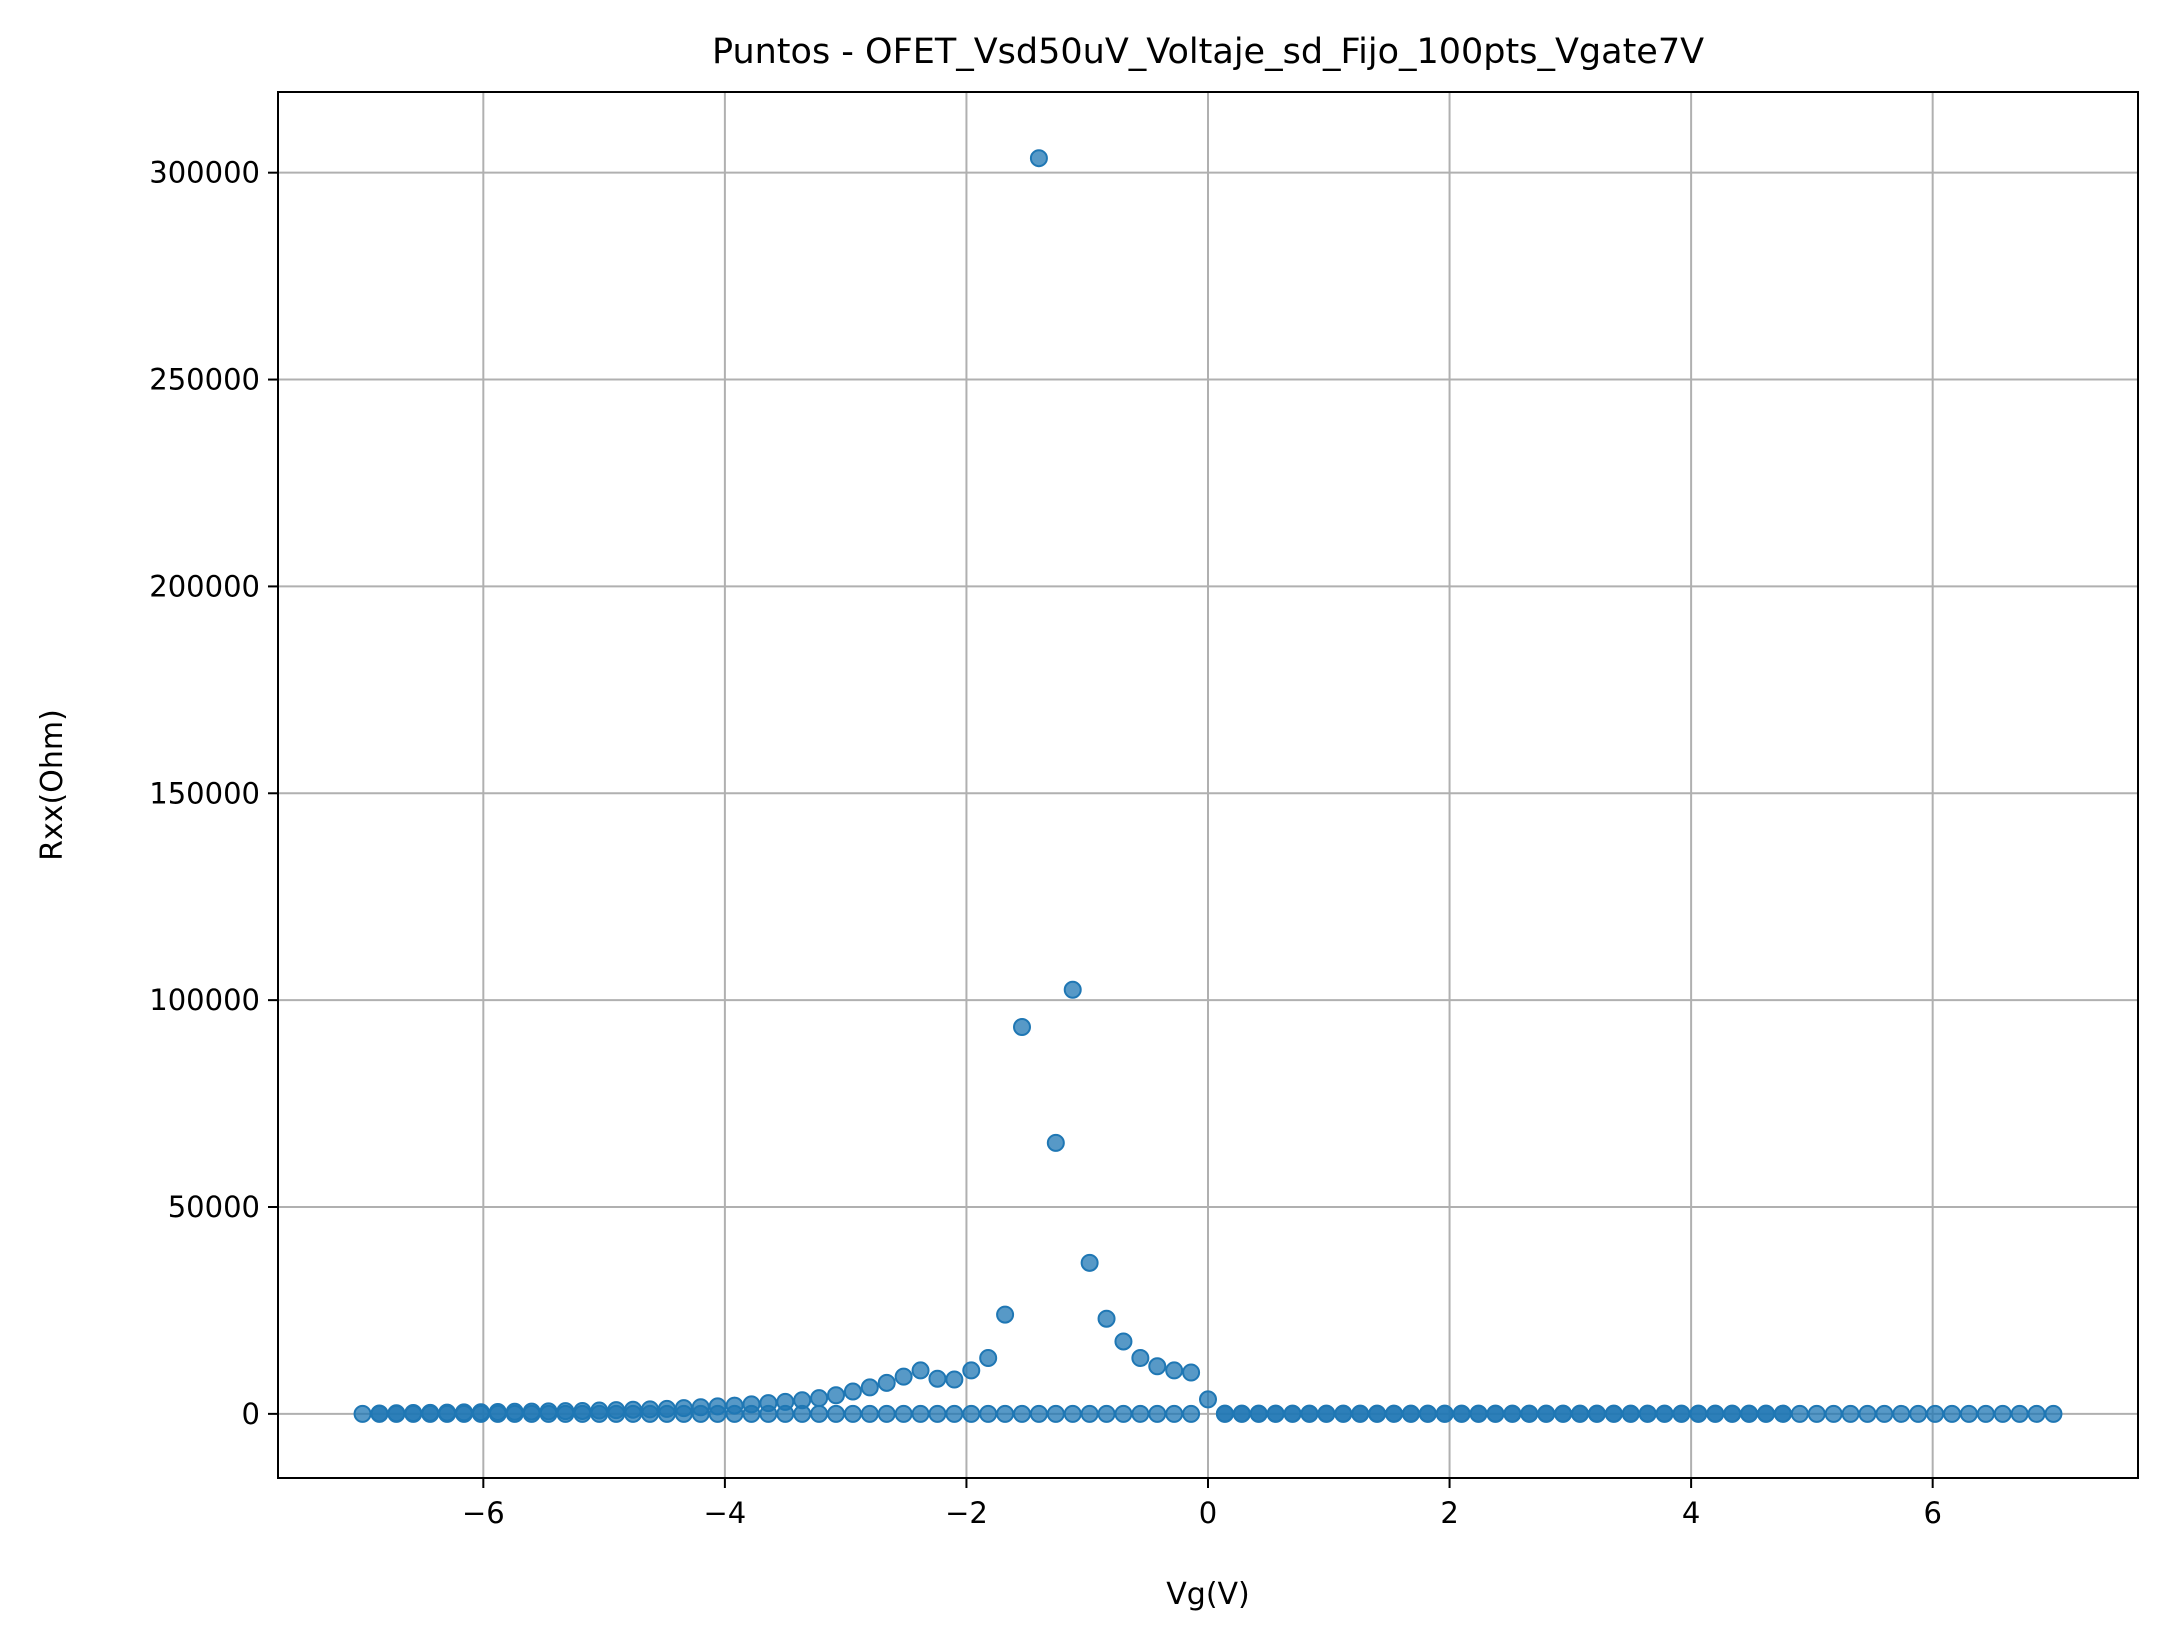 The height and width of the screenshot is (1638, 2166). What do you see at coordinates (213, 793) in the screenshot?
I see `y-axis-ticks: 0 50000 100000 150000 200000 250000 300000` at bounding box center [213, 793].